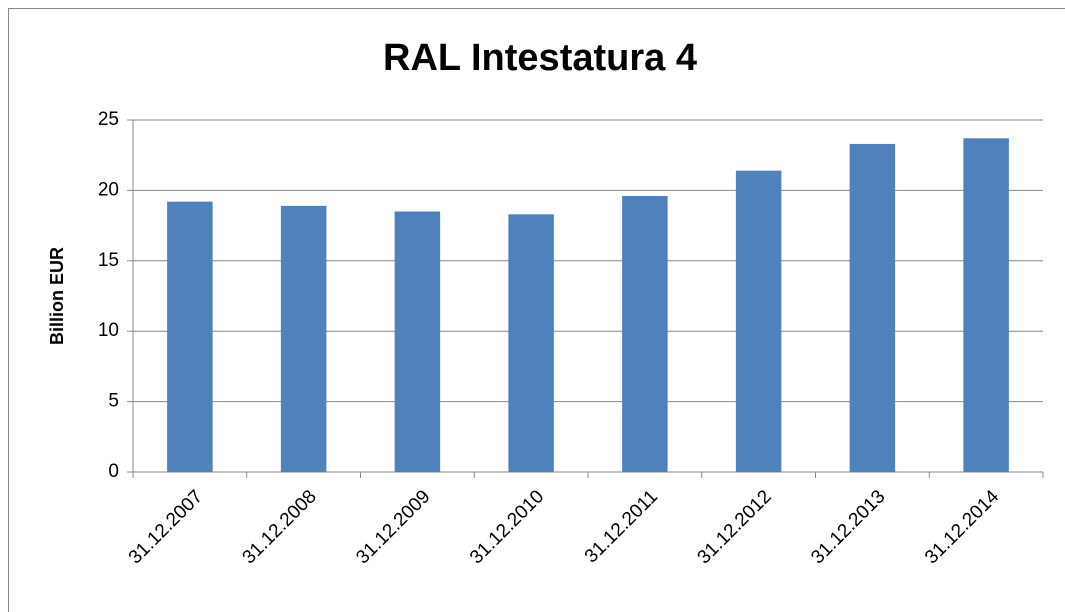  Describe the element at coordinates (113, 471) in the screenshot. I see `y-tick-label: 0` at that location.